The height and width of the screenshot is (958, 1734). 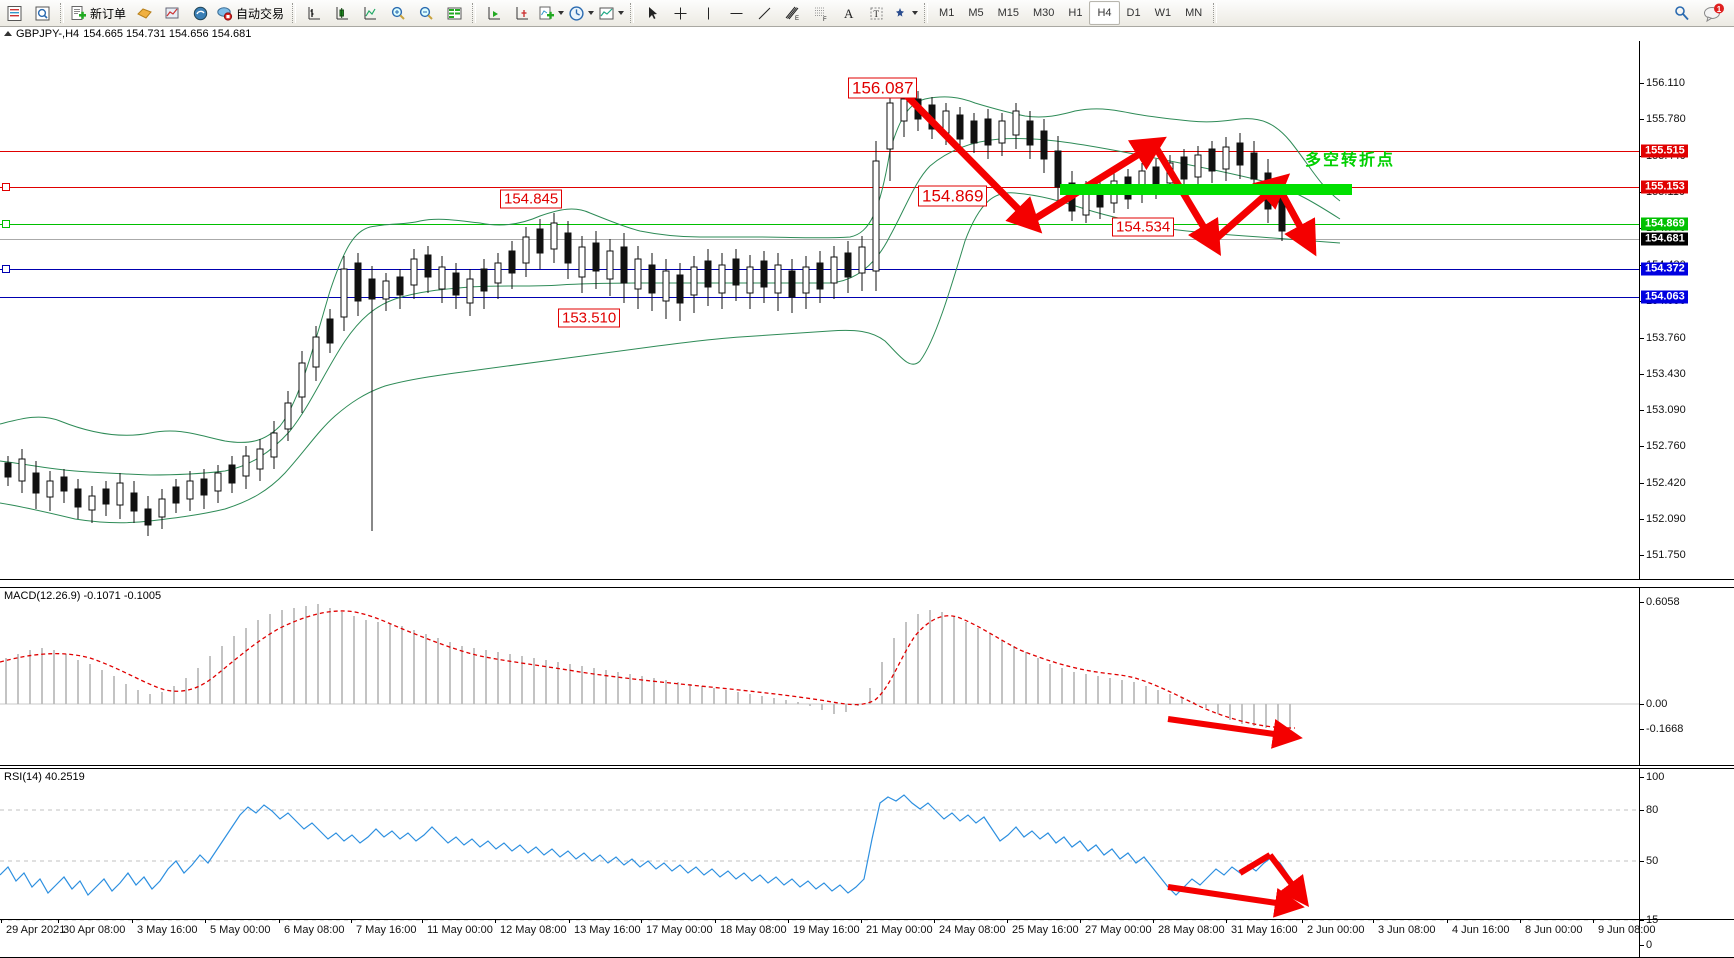 I want to click on rsi-tick: 80, so click(x=1649, y=810).